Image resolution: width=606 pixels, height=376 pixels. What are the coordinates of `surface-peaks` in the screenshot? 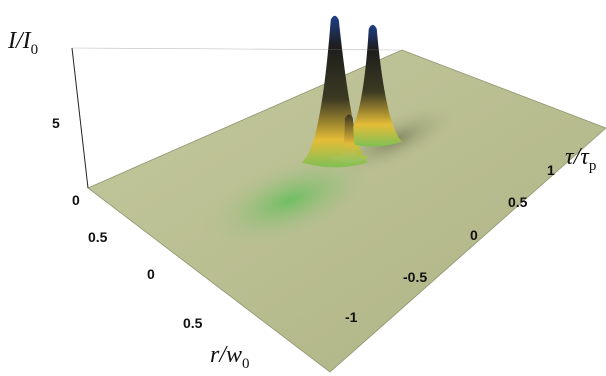 It's located at (352, 91).